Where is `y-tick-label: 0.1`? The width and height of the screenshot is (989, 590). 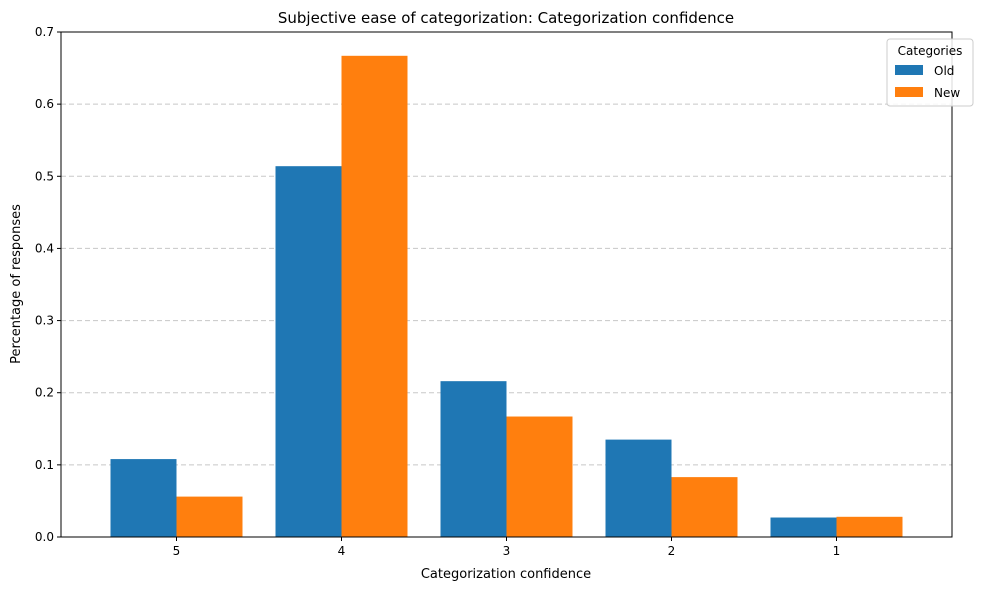 y-tick-label: 0.1 is located at coordinates (44, 465).